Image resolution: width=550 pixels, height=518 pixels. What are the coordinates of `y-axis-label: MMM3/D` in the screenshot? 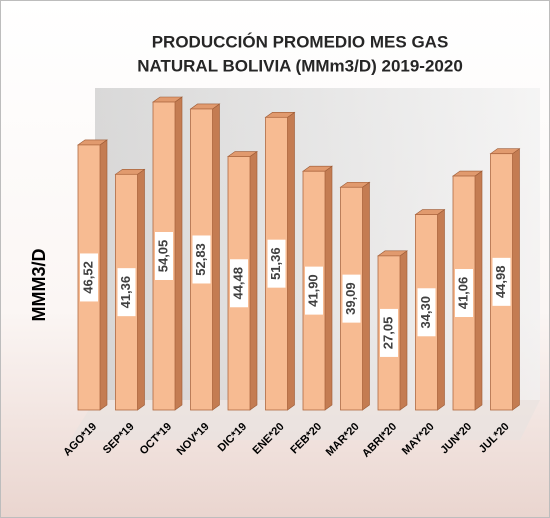 It's located at (39, 285).